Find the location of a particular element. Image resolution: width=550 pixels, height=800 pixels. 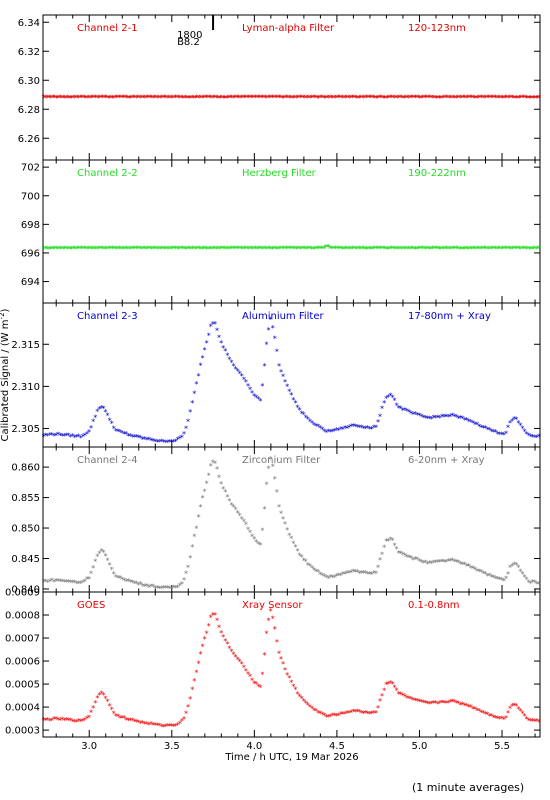

y-tick-label: 700 is located at coordinates (30, 196).